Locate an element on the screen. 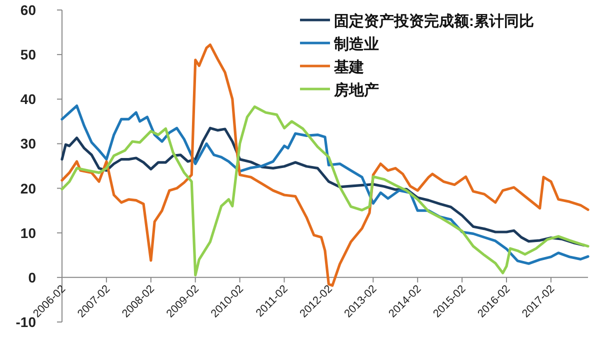 Image resolution: width=600 pixels, height=341 pixels. y-tick-label: 30 is located at coordinates (28, 144).